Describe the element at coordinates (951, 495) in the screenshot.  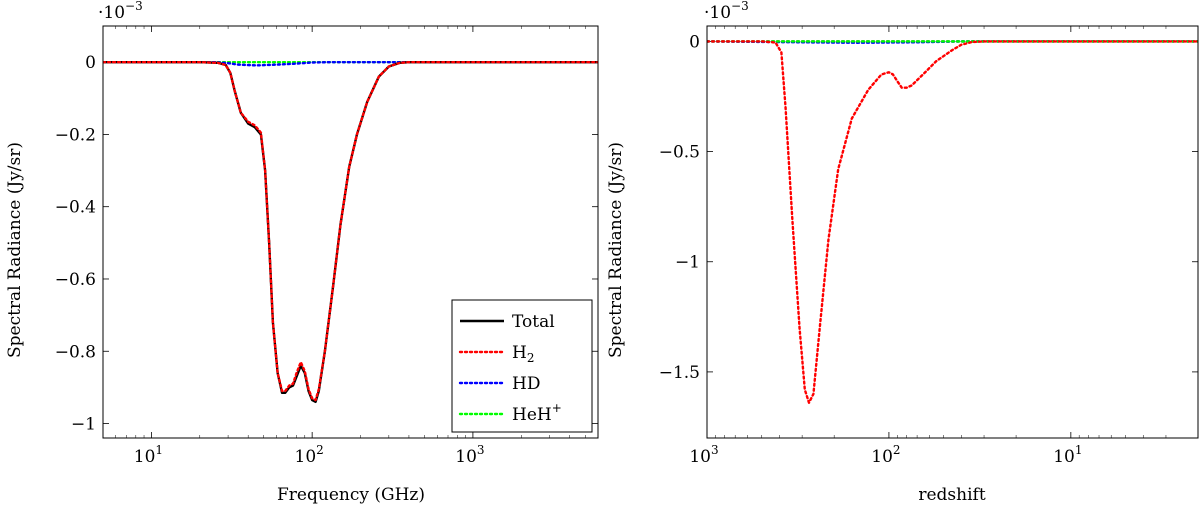
I see `x-axis-label: redshift` at that location.